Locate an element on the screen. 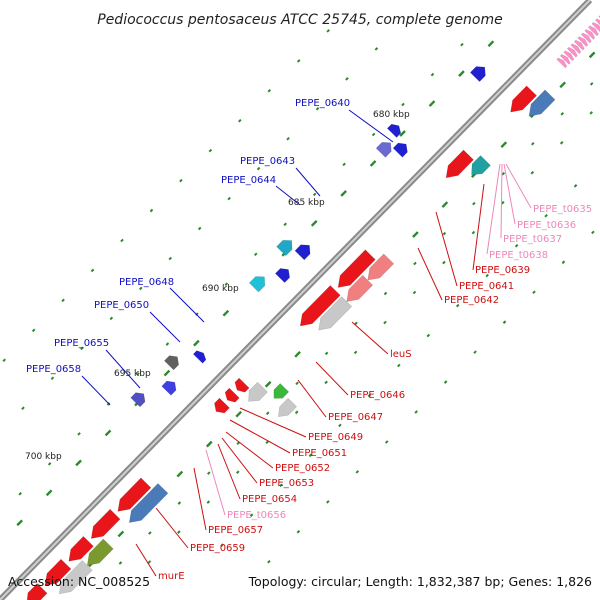 The image size is (600, 600). gene-label-pepe-0642: PEPE_0642 is located at coordinates (471, 300).